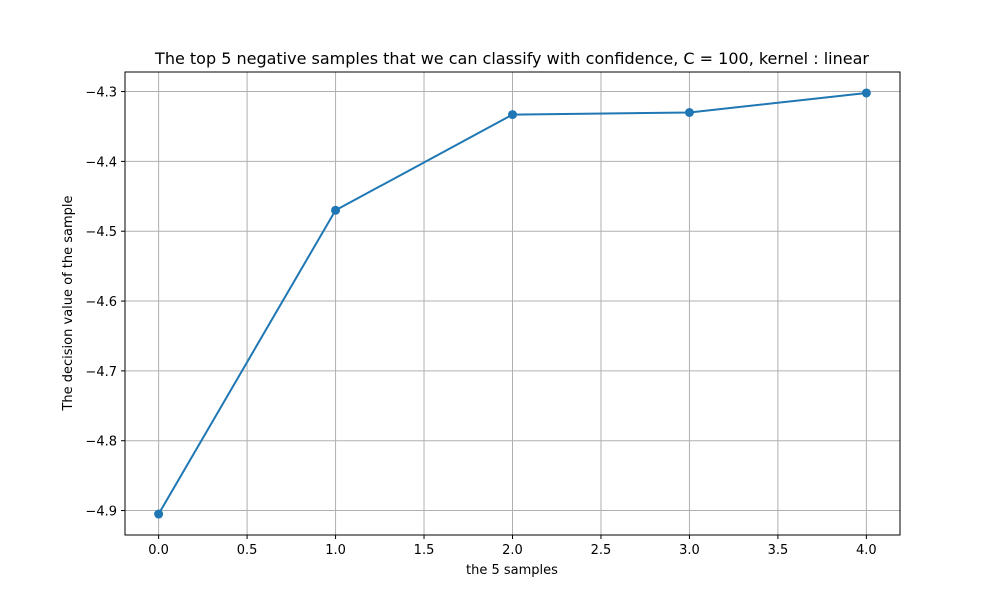 The width and height of the screenshot is (1000, 600). What do you see at coordinates (247, 550) in the screenshot?
I see `x-tick-label: 0.5` at bounding box center [247, 550].